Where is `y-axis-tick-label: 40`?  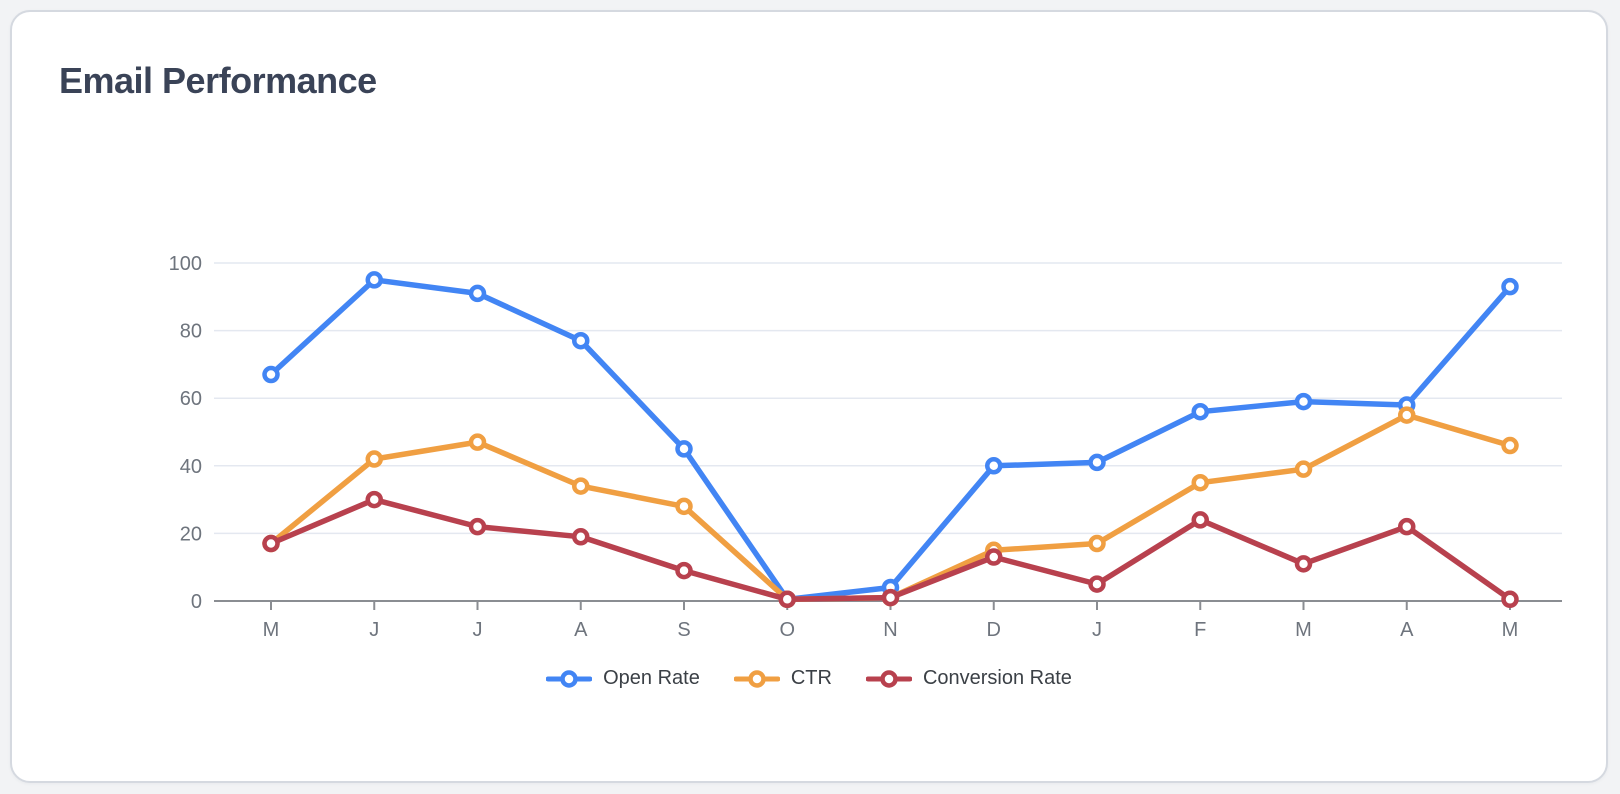 y-axis-tick-label: 40 is located at coordinates (191, 467).